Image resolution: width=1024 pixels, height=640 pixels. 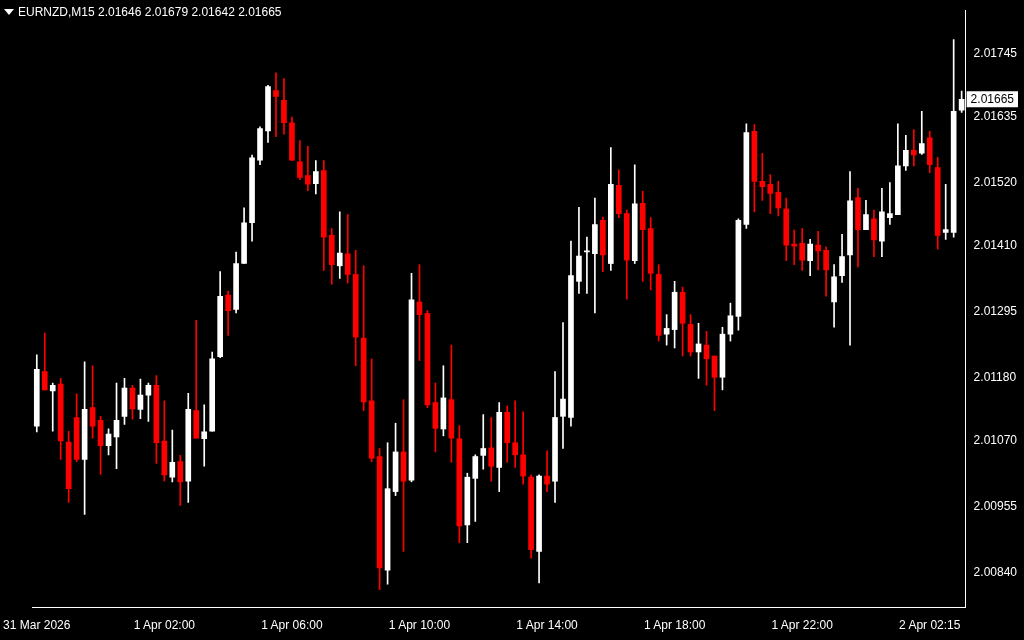 What do you see at coordinates (995, 377) in the screenshot?
I see `y-tick-label: 2.01180` at bounding box center [995, 377].